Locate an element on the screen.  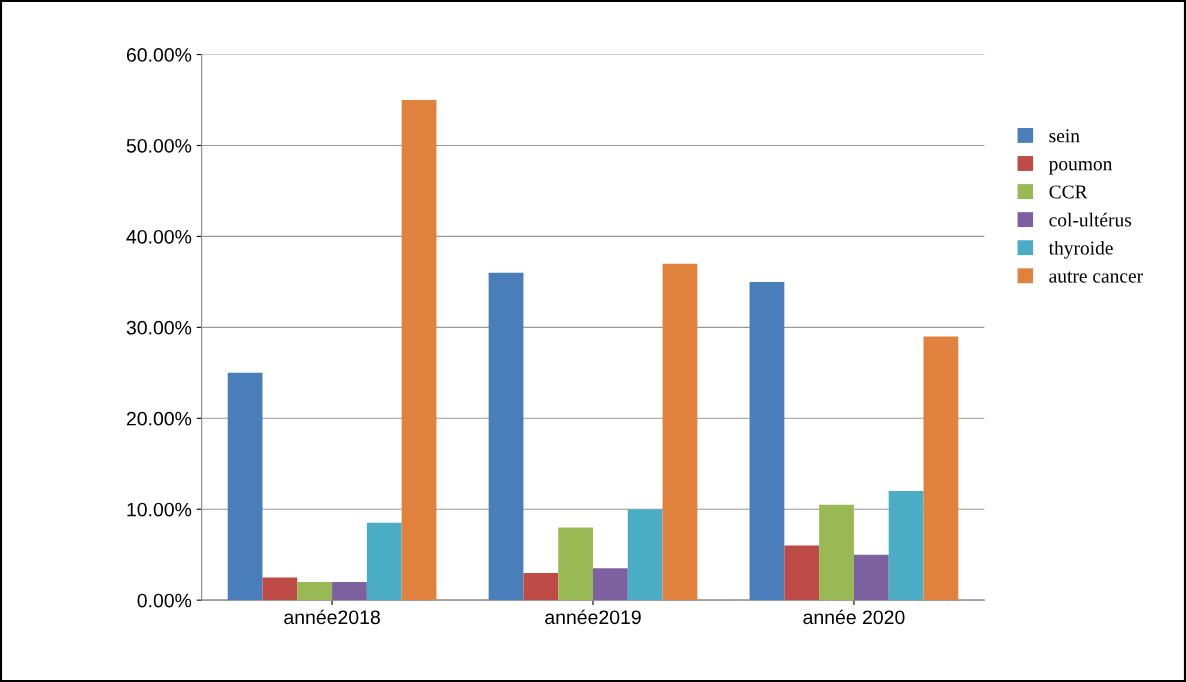
legend-label: autre cancer is located at coordinates (1096, 277).